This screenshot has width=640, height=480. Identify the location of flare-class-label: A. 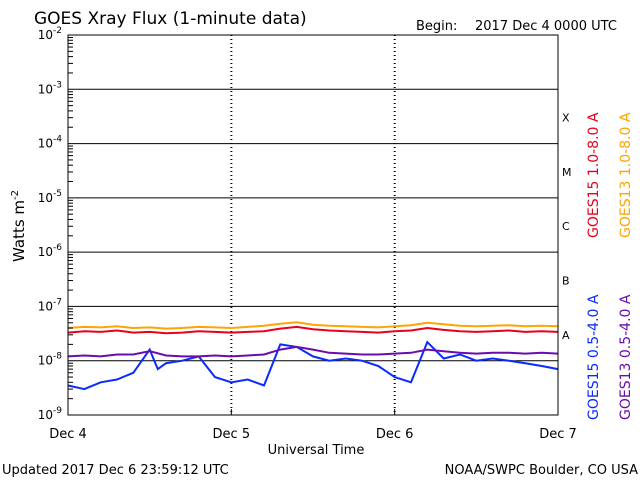
(566, 335).